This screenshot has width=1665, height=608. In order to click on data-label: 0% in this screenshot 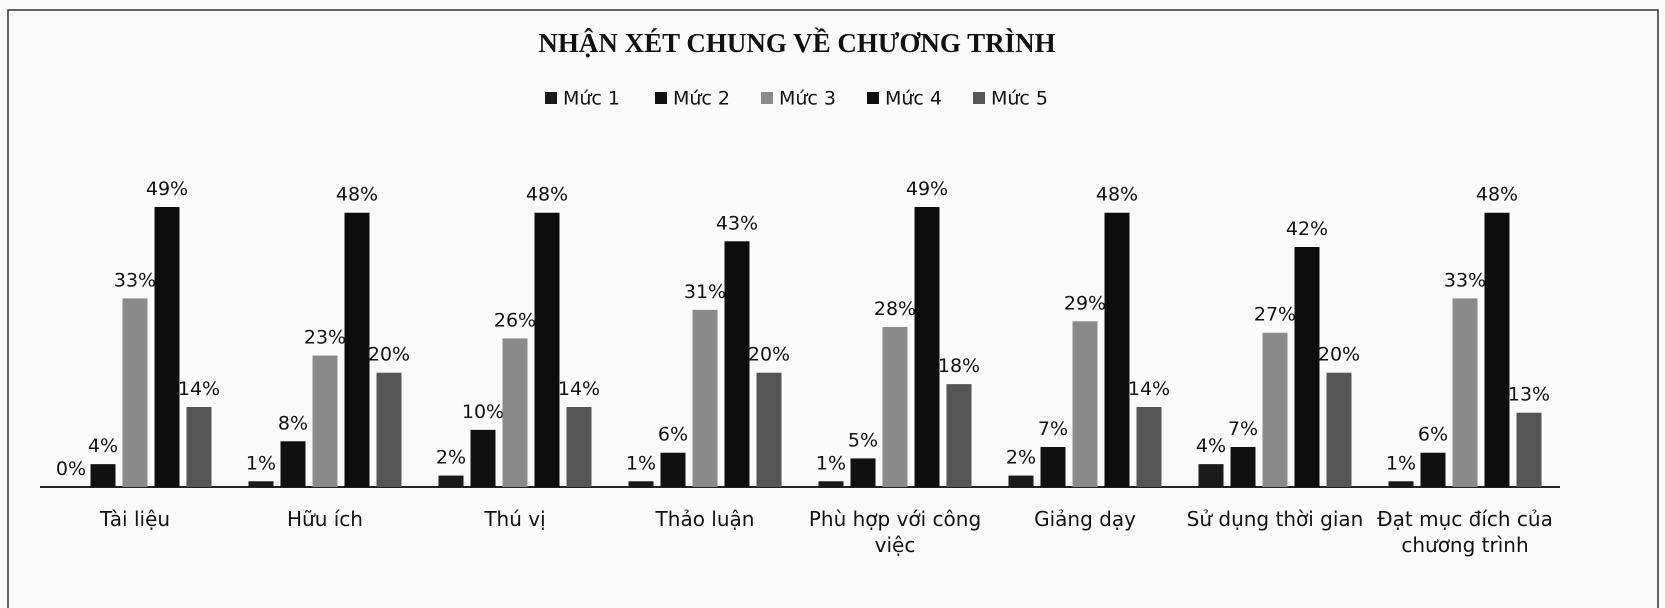, I will do `click(71, 469)`.